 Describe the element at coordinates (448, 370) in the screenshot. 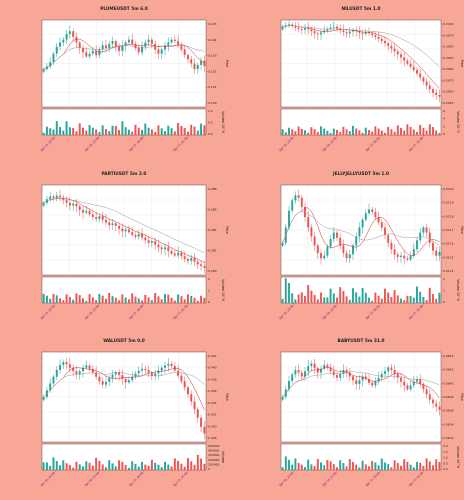

I see `price-tick-label: 0.0642` at that location.